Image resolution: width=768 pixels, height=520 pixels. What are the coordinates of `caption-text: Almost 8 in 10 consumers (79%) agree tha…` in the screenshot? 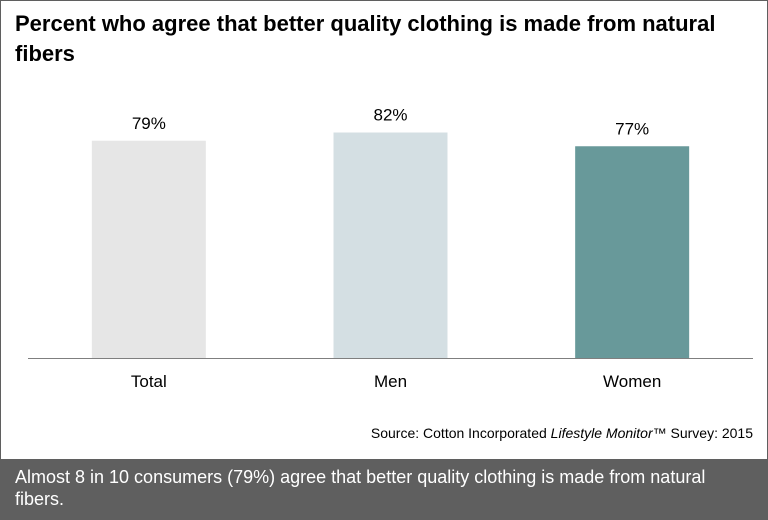 It's located at (360, 488).